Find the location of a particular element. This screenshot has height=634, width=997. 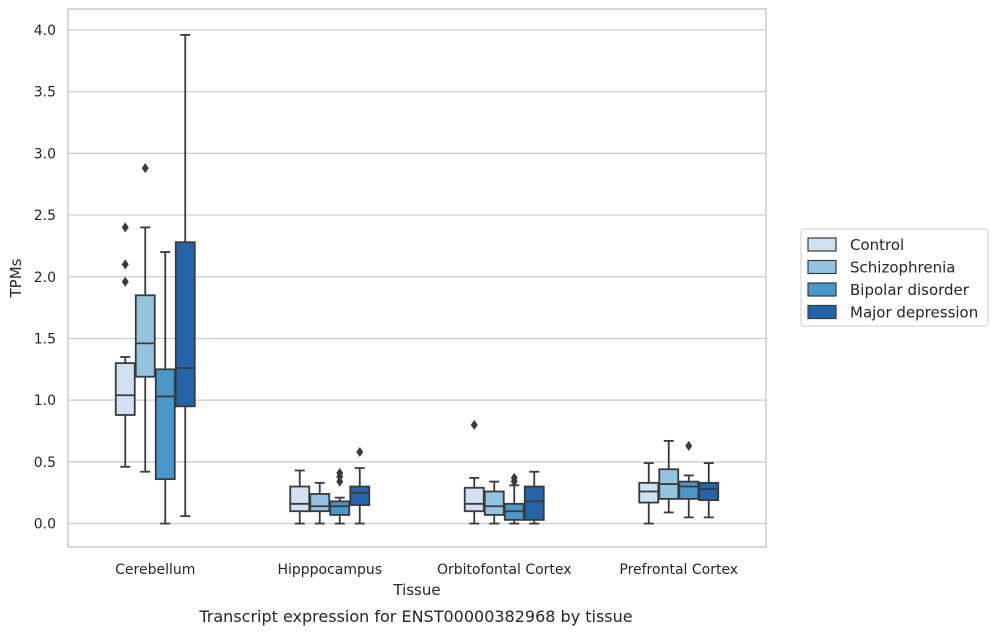

y-tick-label: 0.0 is located at coordinates (45, 525).